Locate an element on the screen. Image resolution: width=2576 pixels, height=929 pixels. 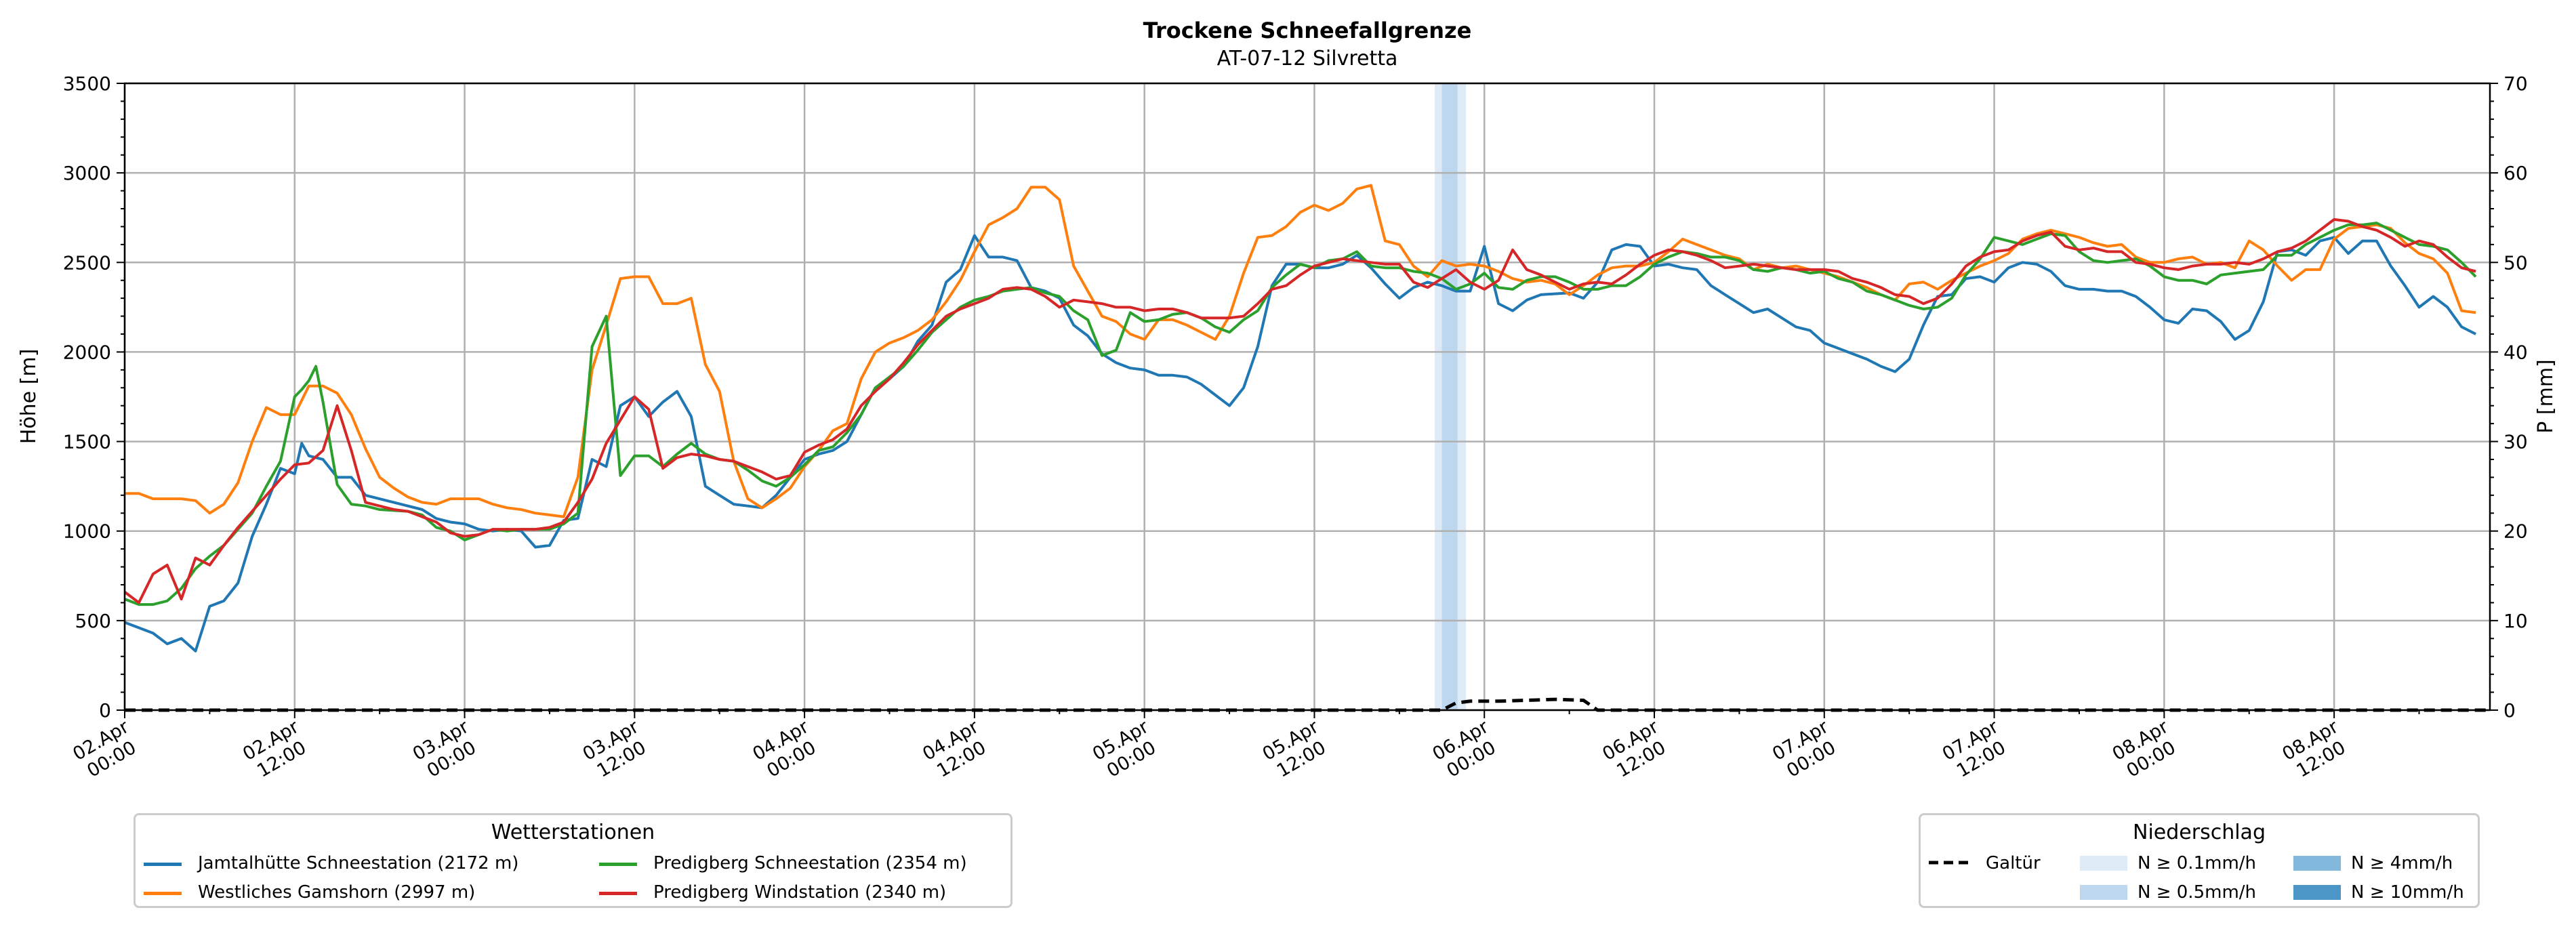
y-tick-label-left-7: 3500 is located at coordinates (87, 84).